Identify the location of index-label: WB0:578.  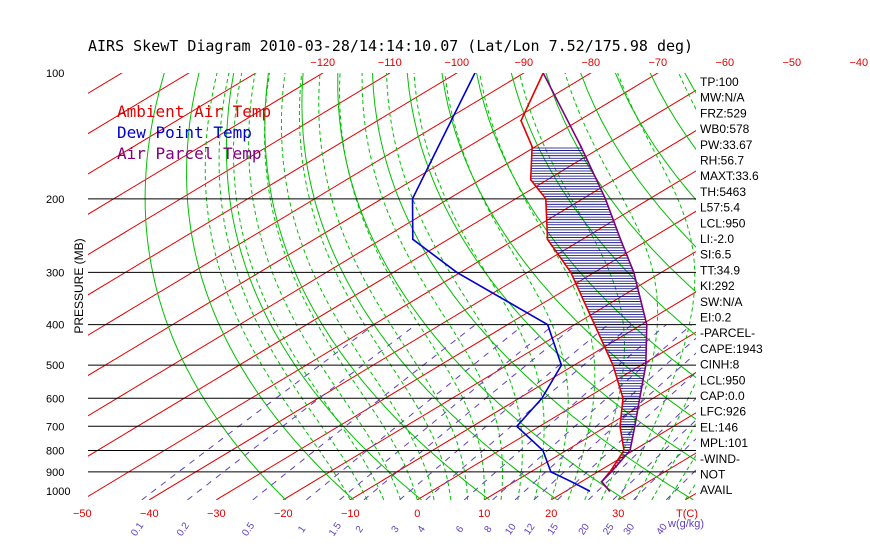
(725, 129).